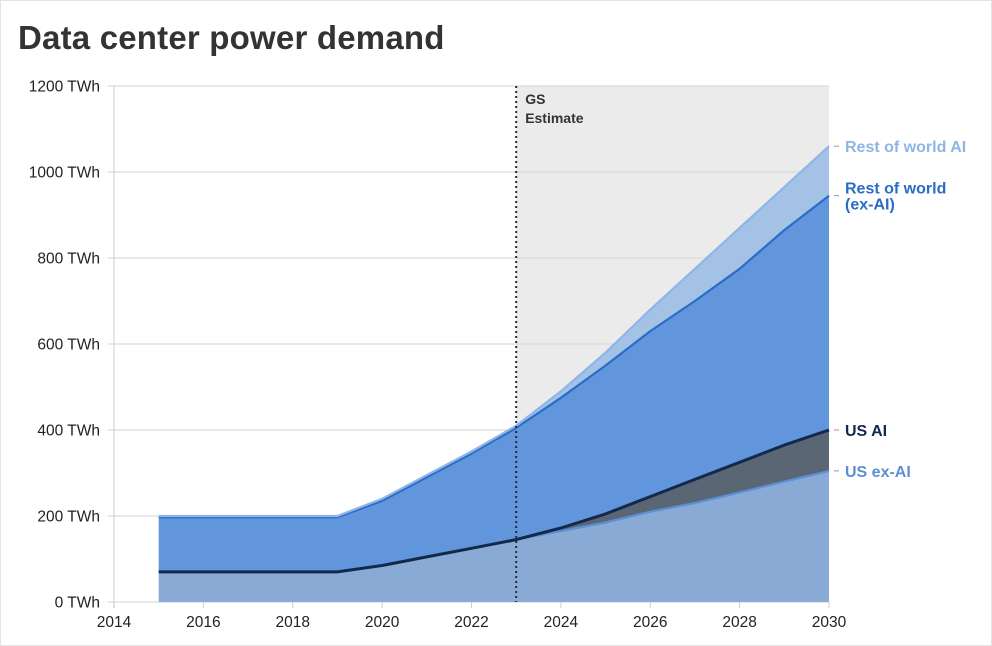 This screenshot has height=646, width=992. Describe the element at coordinates (231, 37) in the screenshot. I see `chart-title: Data center power demand` at that location.